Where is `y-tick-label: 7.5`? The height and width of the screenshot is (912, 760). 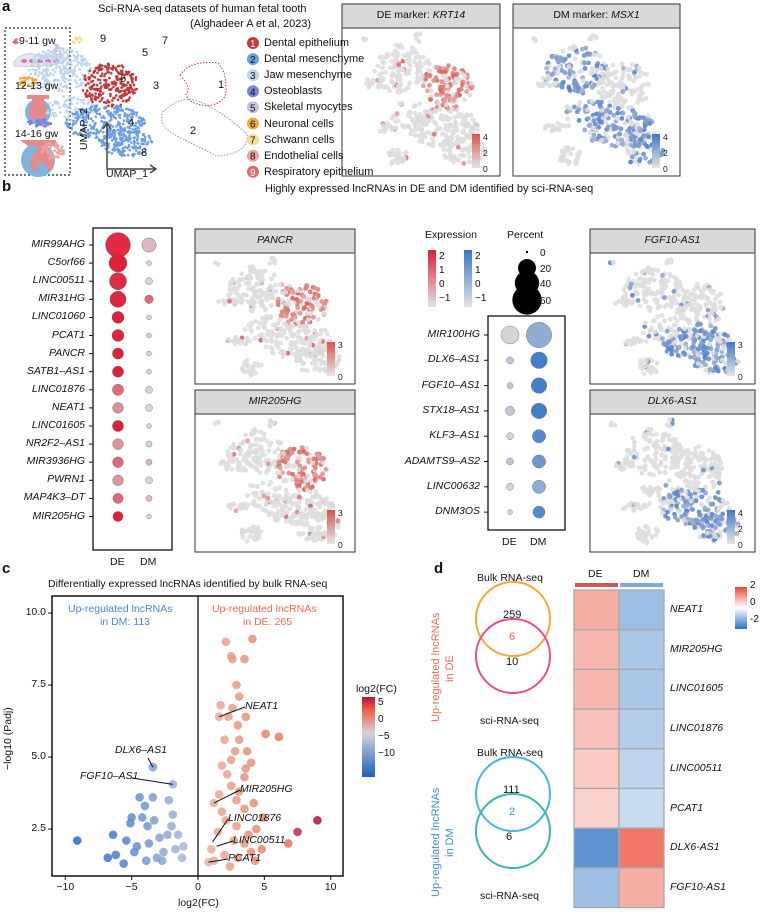 y-tick-label: 7.5 is located at coordinates (38, 684).